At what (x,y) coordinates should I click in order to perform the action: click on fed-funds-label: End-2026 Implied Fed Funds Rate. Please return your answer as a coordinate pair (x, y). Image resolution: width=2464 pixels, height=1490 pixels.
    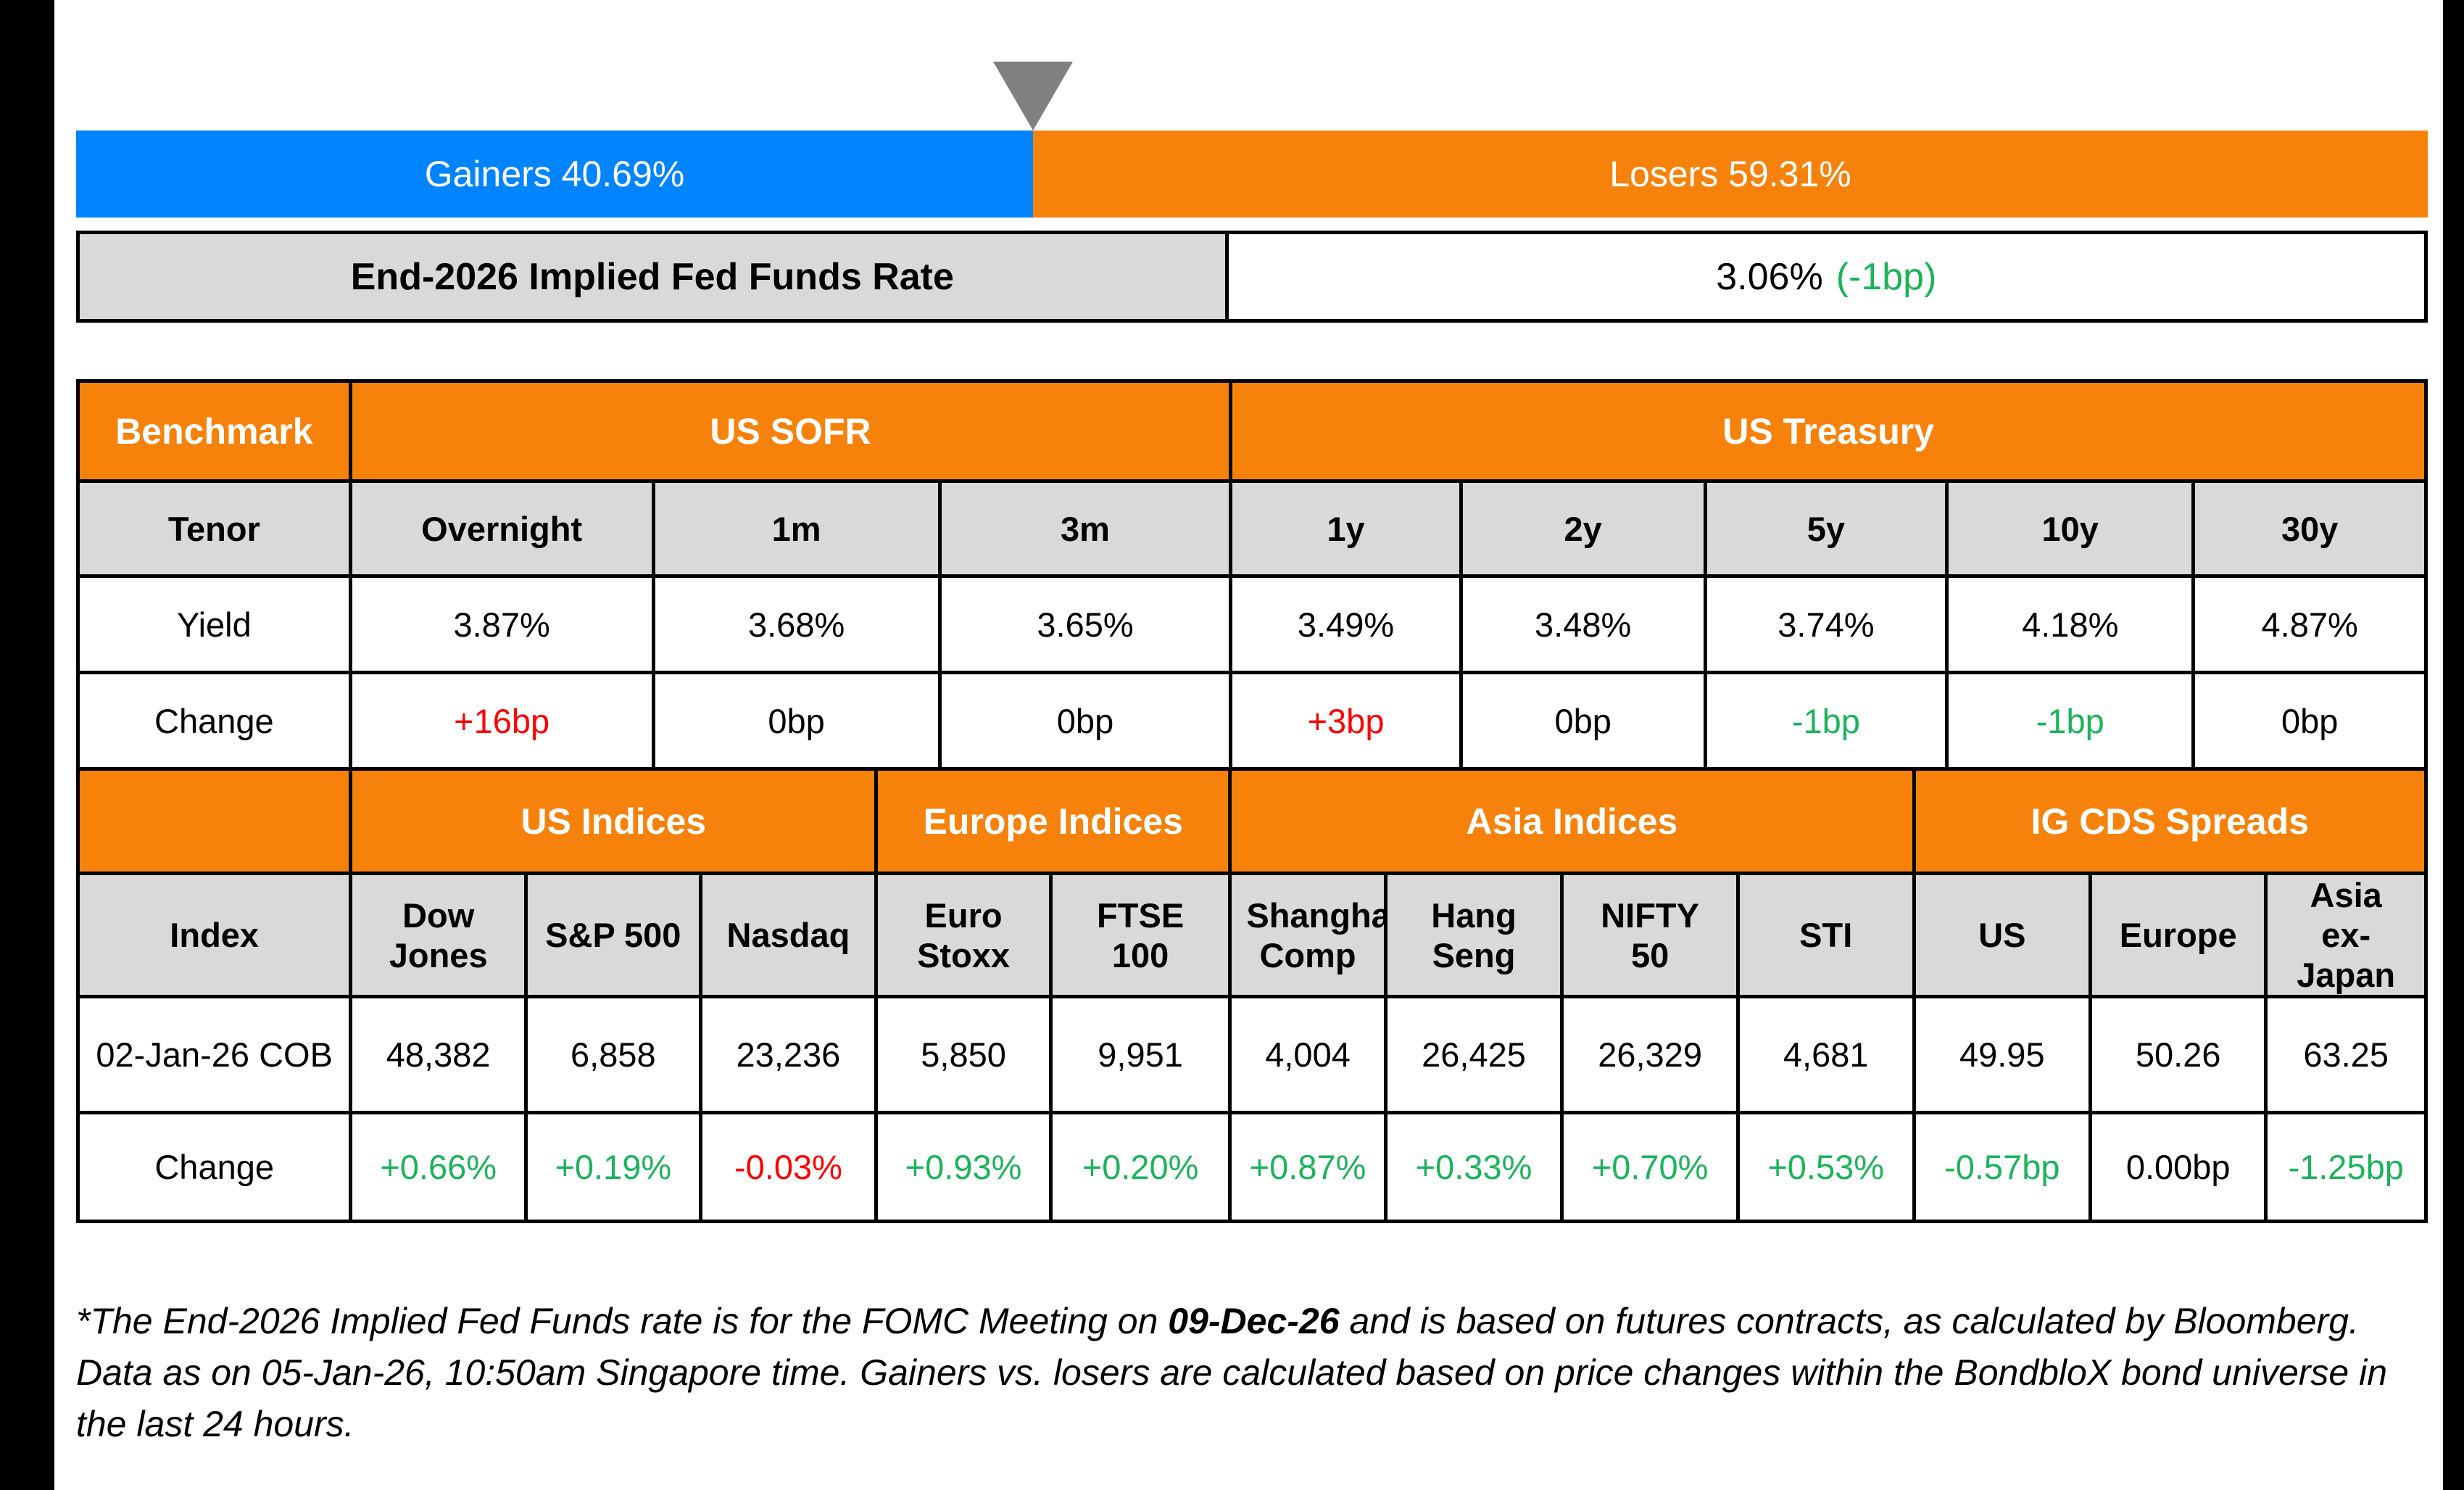
    Looking at the image, I should click on (655, 276).